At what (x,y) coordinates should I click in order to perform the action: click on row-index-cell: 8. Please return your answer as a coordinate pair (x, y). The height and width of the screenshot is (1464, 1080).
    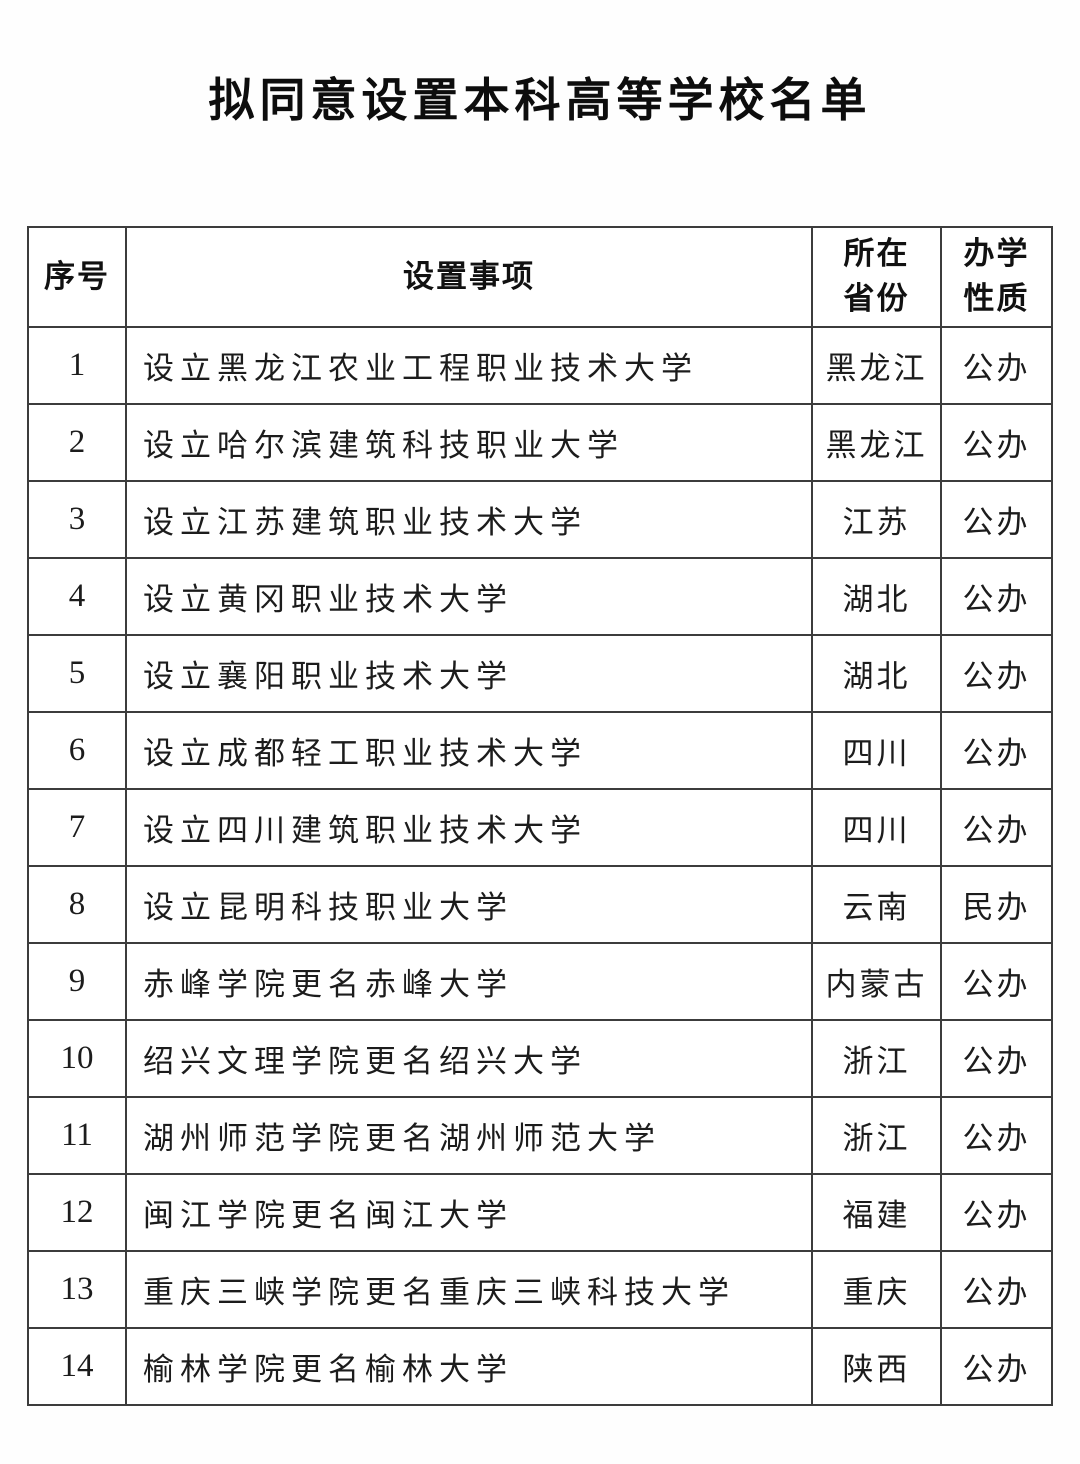
    Looking at the image, I should click on (77, 904).